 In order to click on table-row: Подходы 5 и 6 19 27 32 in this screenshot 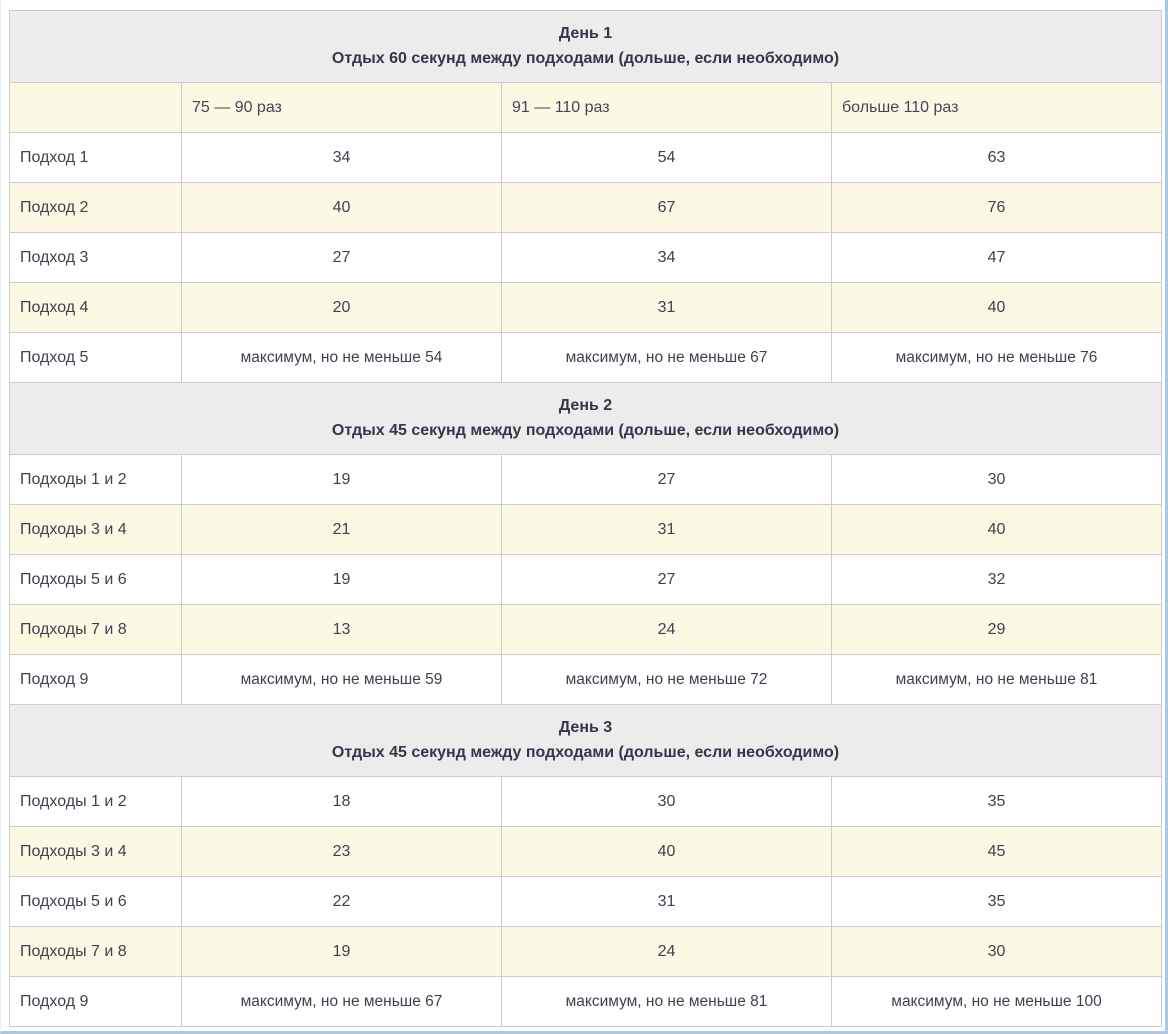, I will do `click(585, 579)`.